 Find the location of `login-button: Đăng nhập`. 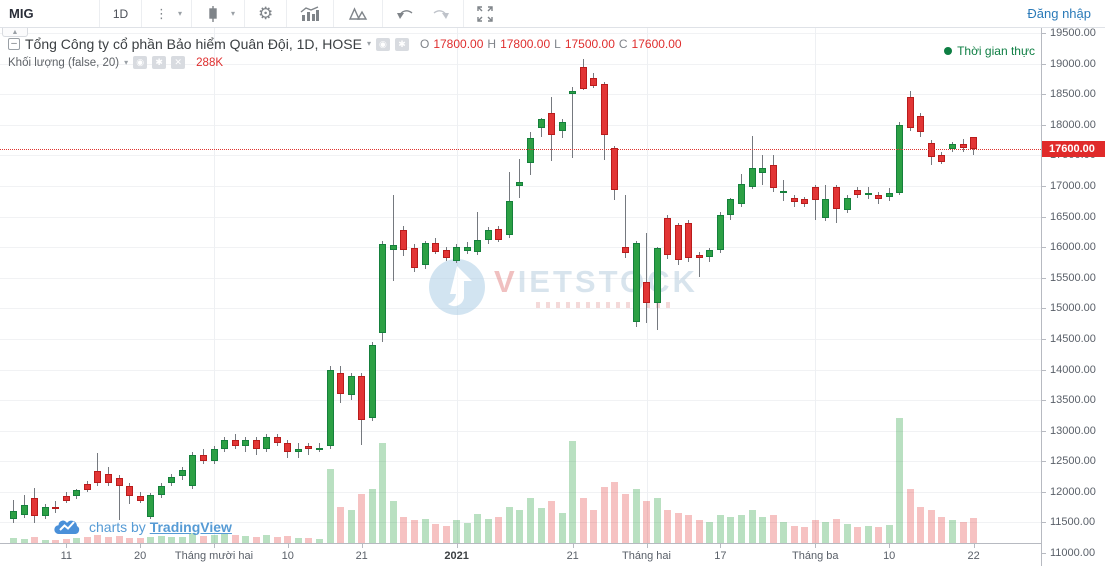

login-button: Đăng nhập is located at coordinates (1059, 13).